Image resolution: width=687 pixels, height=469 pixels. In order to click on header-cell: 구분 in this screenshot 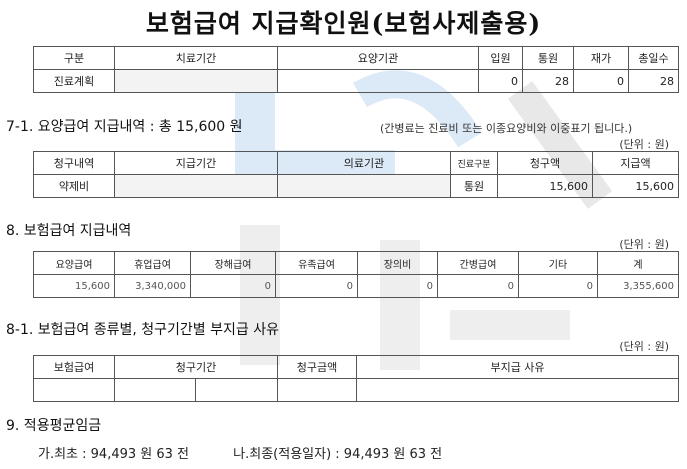, I will do `click(74, 58)`.